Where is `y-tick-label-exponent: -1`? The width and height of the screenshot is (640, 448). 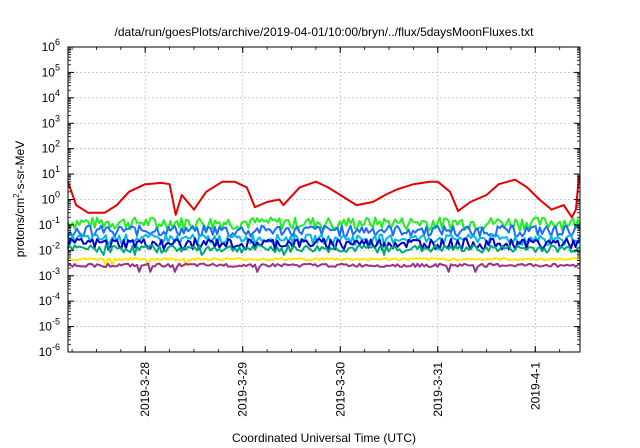 y-tick-label-exponent: -1 is located at coordinates (56, 220).